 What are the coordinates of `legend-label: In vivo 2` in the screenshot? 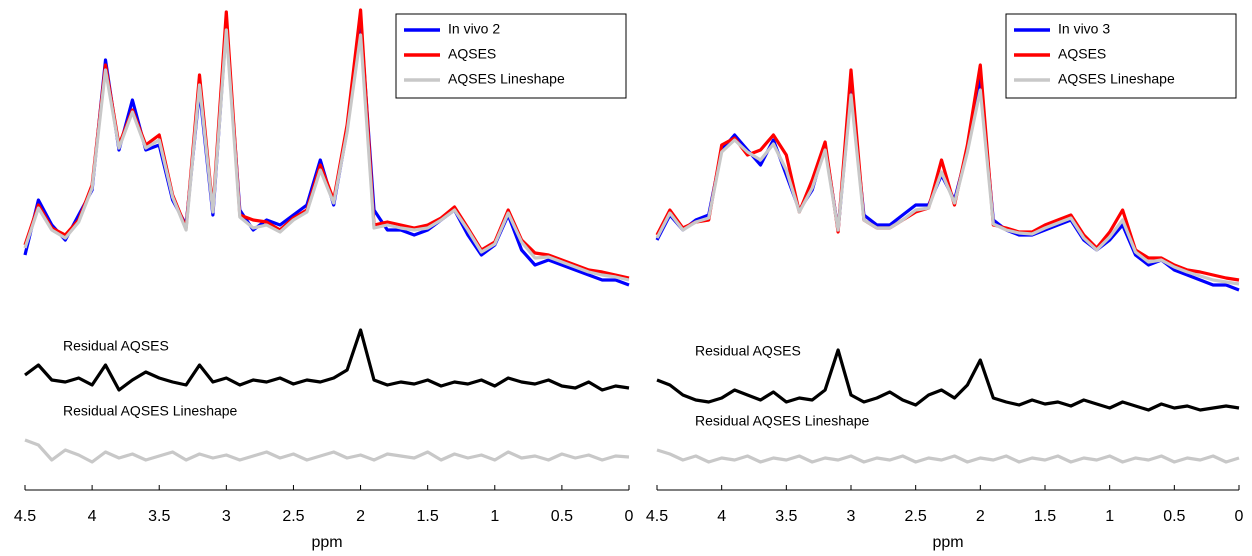 It's located at (474, 29).